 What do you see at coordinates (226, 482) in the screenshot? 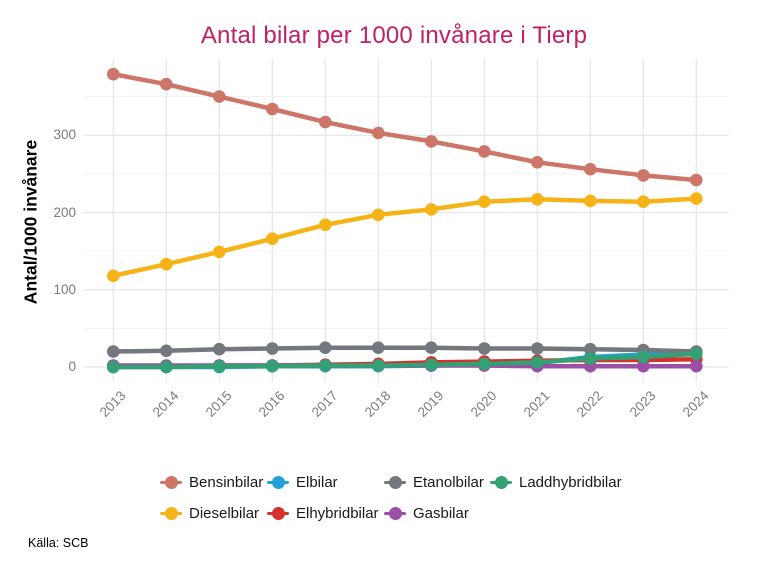
I see `legend-label: Bensinbilar` at bounding box center [226, 482].